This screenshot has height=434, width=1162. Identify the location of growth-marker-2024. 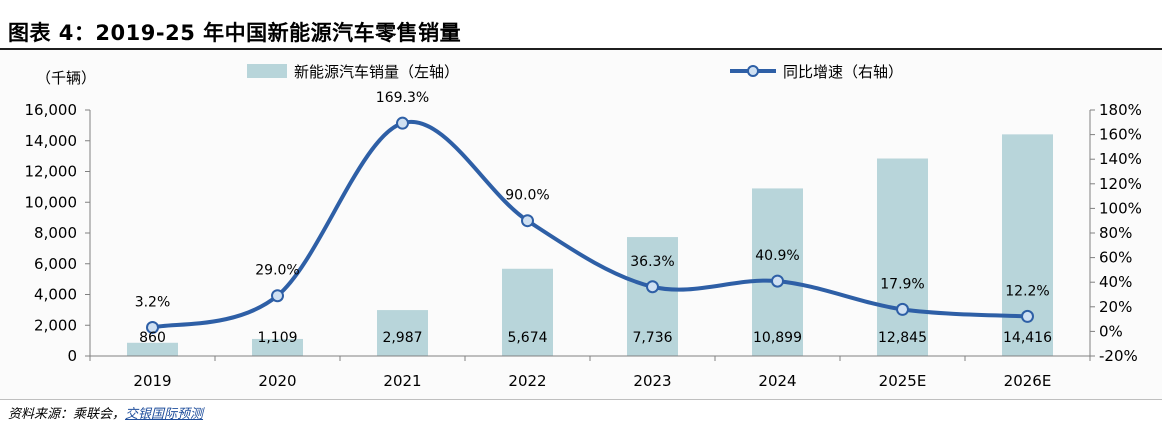
(777, 281).